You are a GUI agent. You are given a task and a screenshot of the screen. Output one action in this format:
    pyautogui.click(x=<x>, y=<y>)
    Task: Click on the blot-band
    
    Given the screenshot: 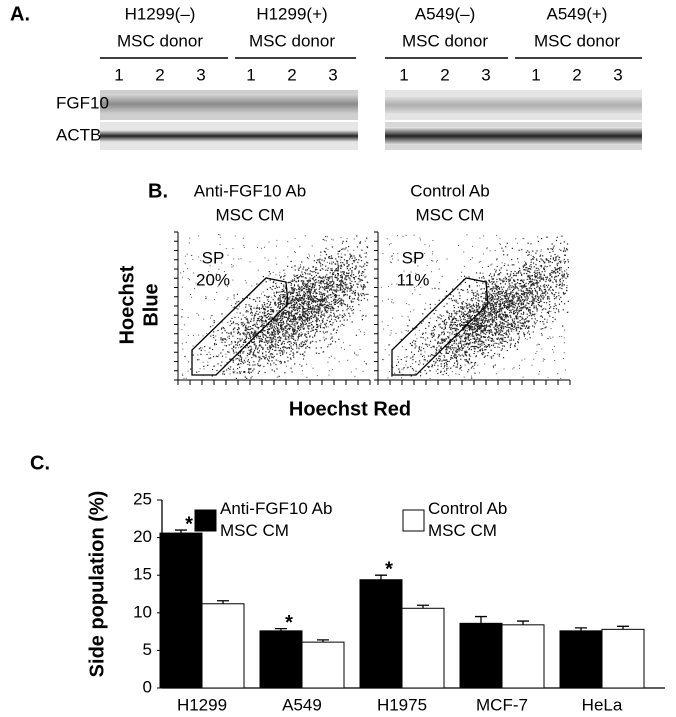 What is the action you would take?
    pyautogui.click(x=513, y=136)
    